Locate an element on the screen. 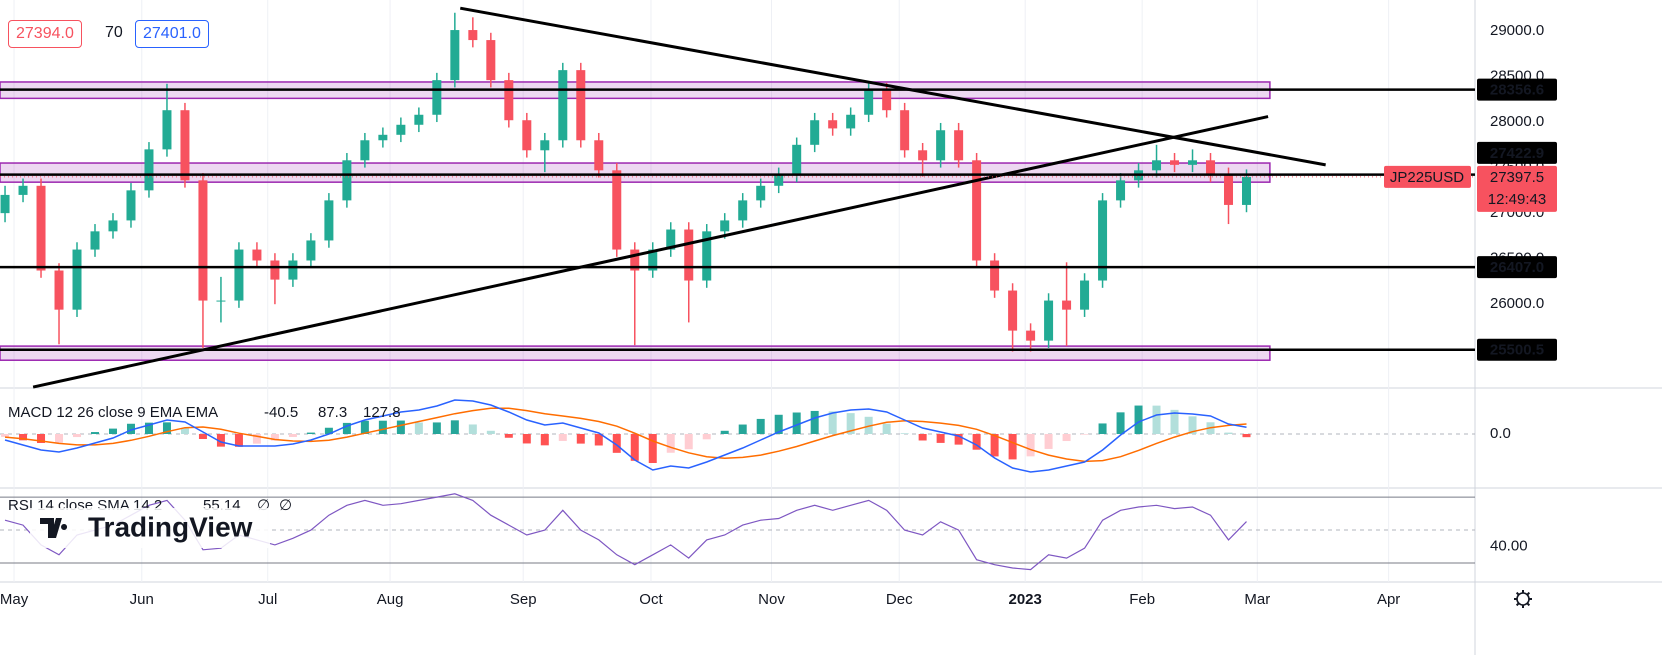 This screenshot has width=1662, height=655. x-tick-label: Aug is located at coordinates (390, 599).